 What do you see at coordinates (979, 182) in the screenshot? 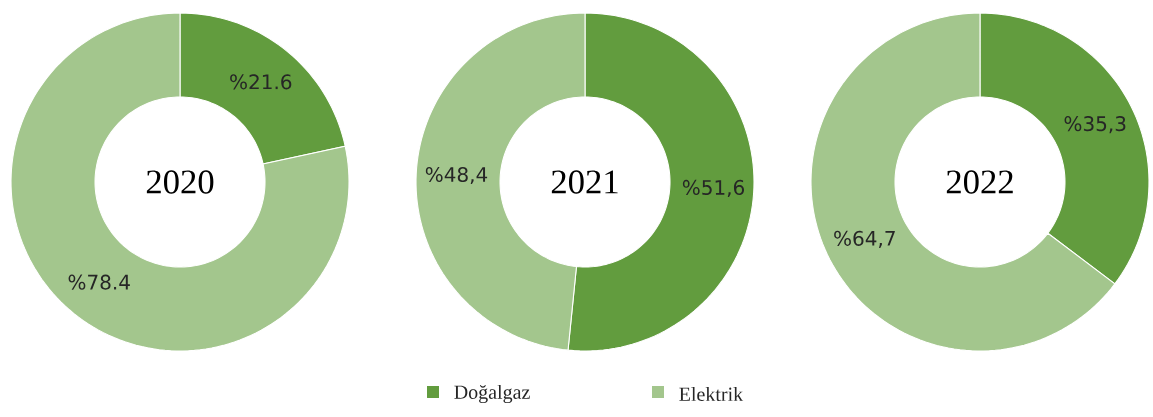
I see `text: 2022` at bounding box center [979, 182].